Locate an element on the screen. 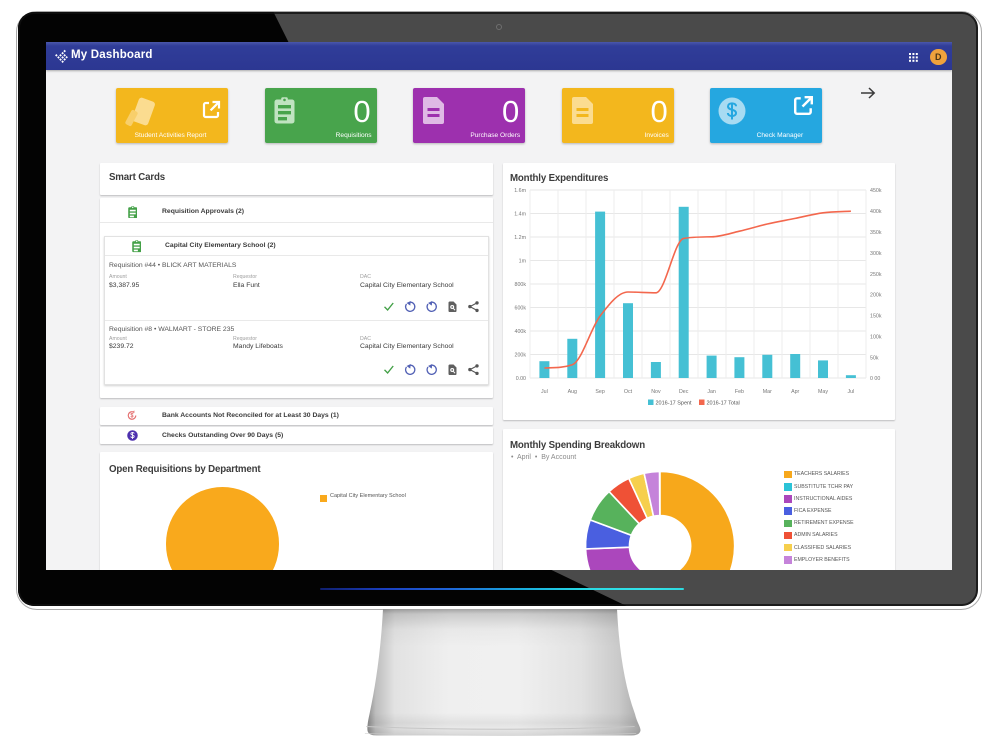 The image size is (1000, 750). svg-text: Aug is located at coordinates (572, 392).